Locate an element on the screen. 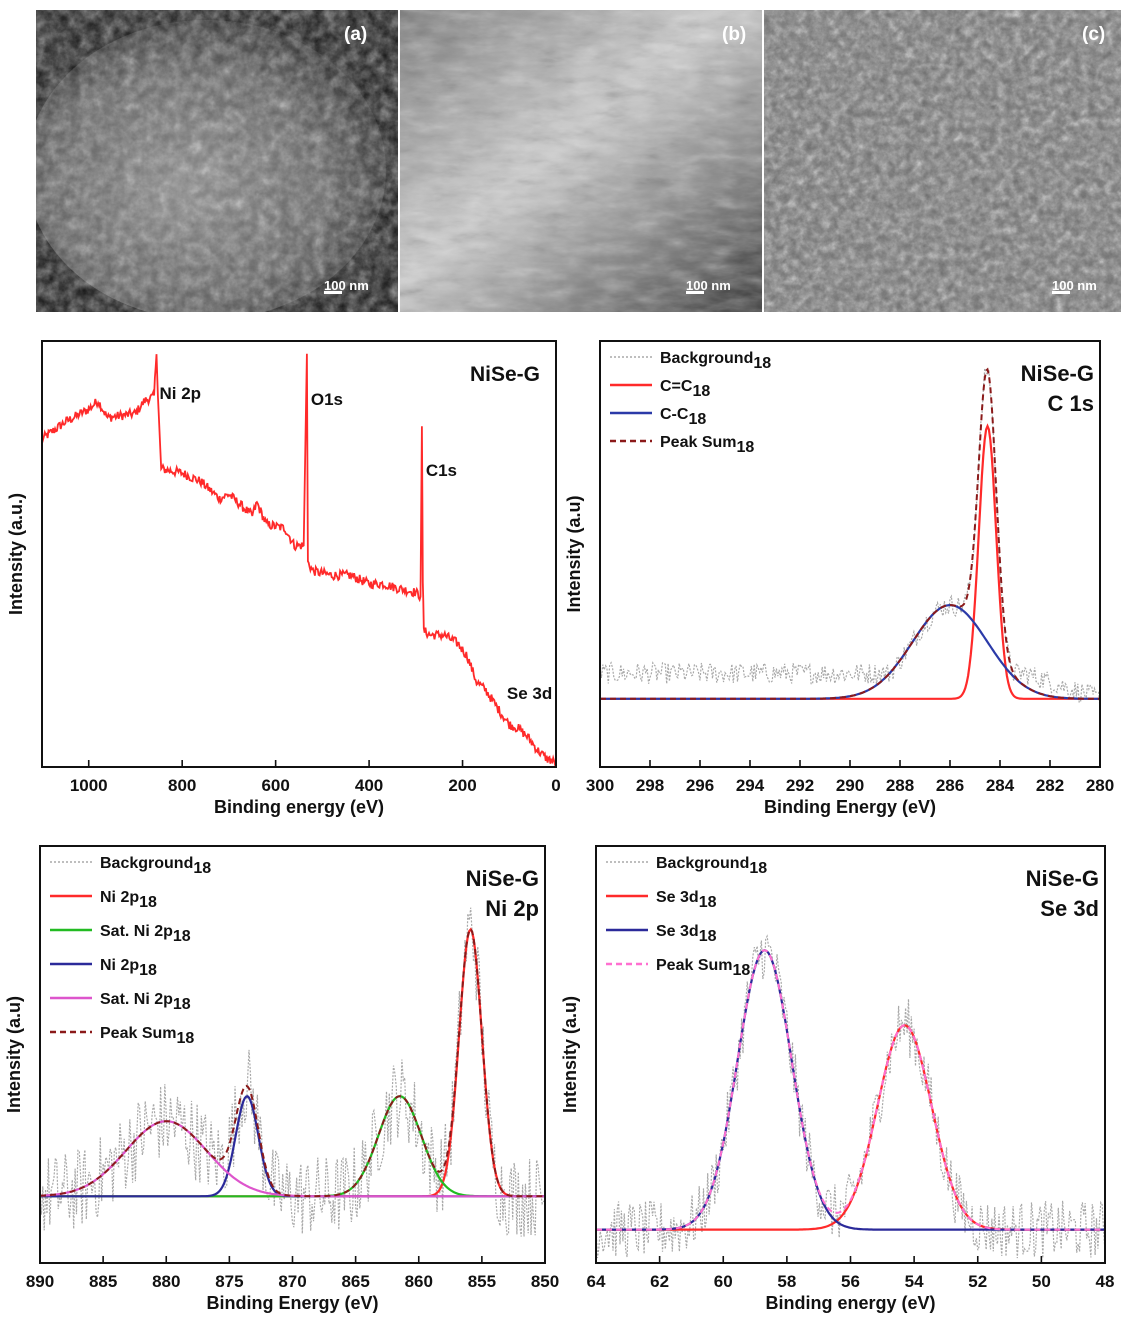 This screenshot has width=1121, height=1323. sem-image-a is located at coordinates (217, 161).